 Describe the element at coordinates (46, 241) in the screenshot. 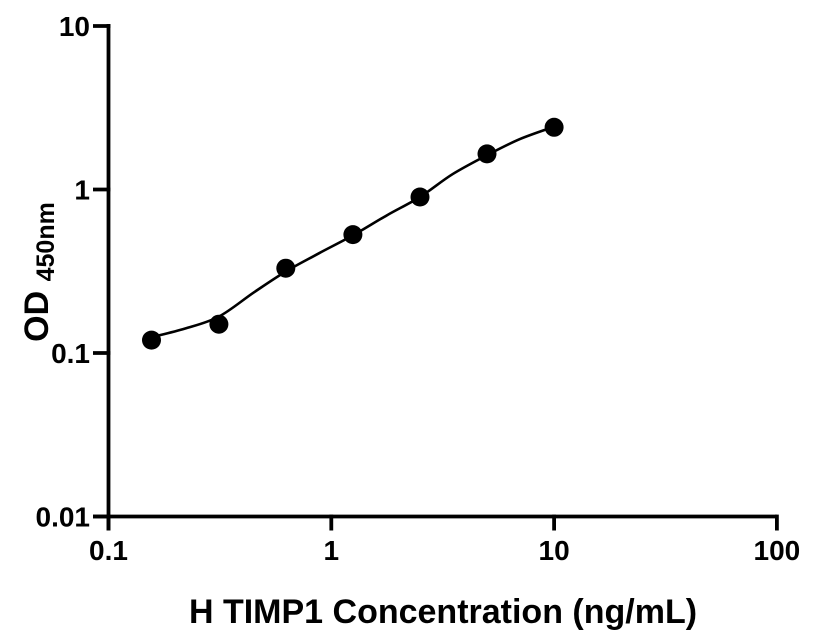

I see `y-axis-title-subscript: 450nm` at that location.